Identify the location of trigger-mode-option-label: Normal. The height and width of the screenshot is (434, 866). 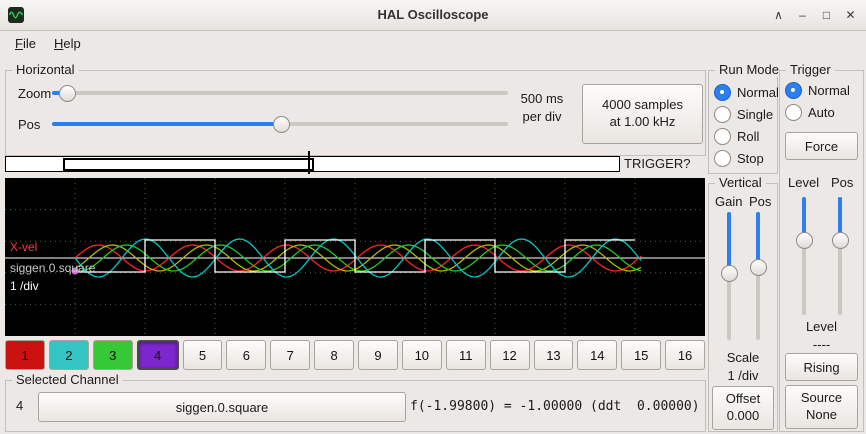
(829, 90).